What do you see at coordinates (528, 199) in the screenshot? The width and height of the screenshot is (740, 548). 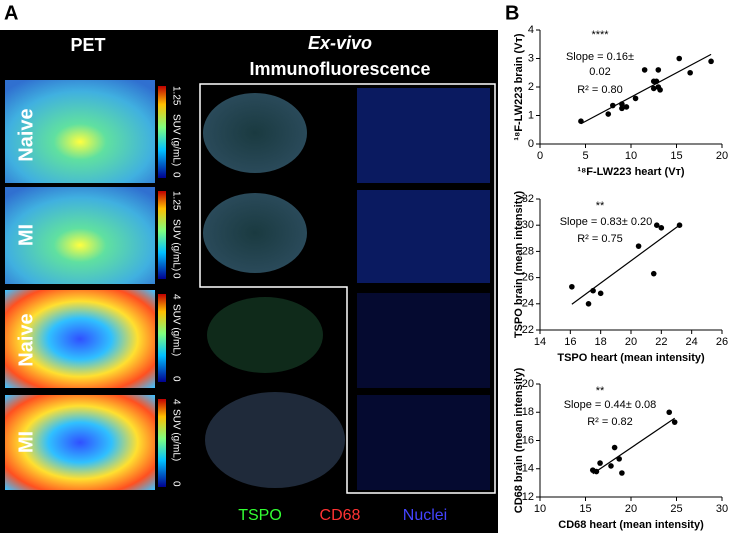 I see `y-tick-label: 32` at bounding box center [528, 199].